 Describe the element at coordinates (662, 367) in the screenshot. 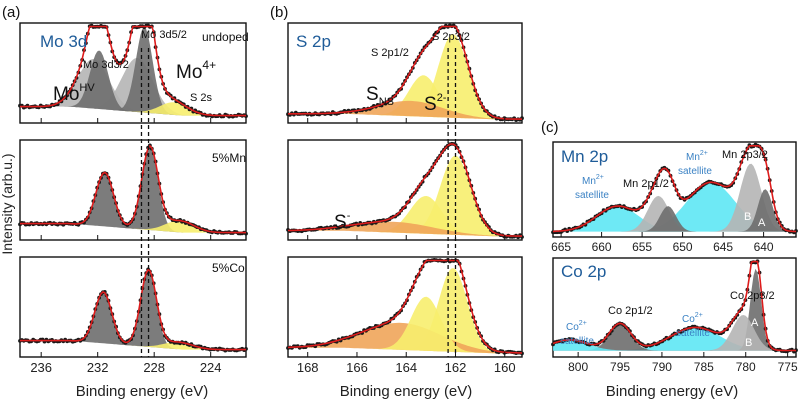

I see `panel-c-co-tick-label: 790` at that location.